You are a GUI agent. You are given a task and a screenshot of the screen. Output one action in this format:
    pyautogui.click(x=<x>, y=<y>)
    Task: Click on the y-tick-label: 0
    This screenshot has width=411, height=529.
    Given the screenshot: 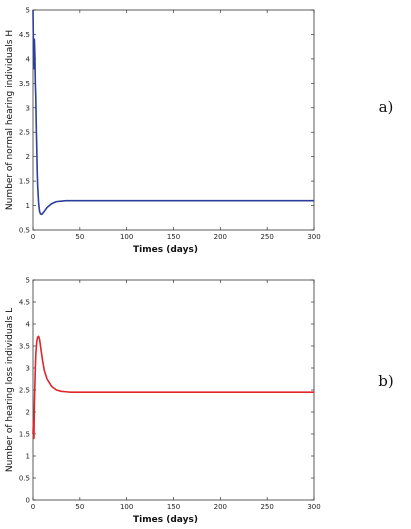 What is the action you would take?
    pyautogui.click(x=28, y=501)
    